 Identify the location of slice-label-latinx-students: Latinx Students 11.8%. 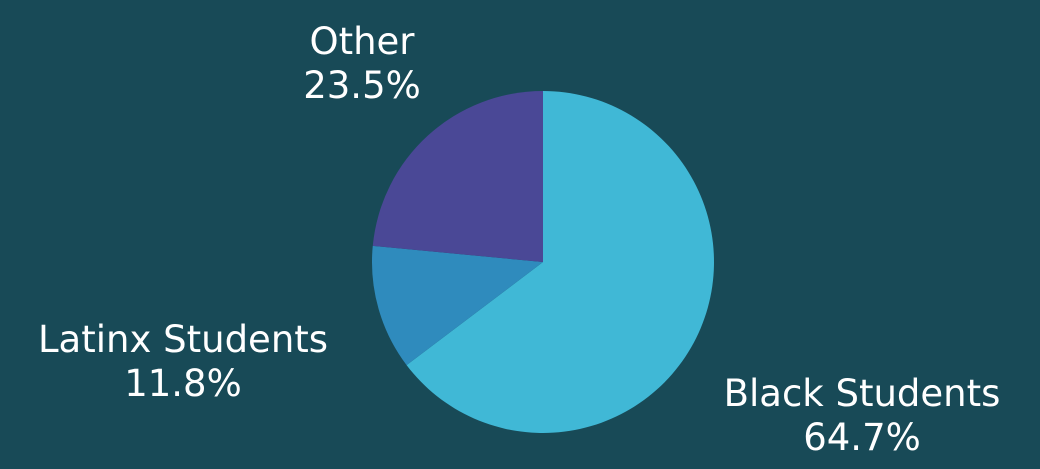
(183, 362).